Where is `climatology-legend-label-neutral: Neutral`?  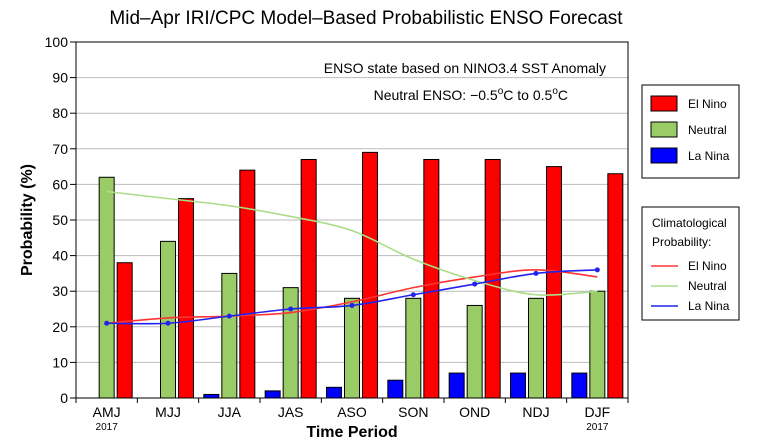
climatology-legend-label-neutral: Neutral is located at coordinates (707, 286).